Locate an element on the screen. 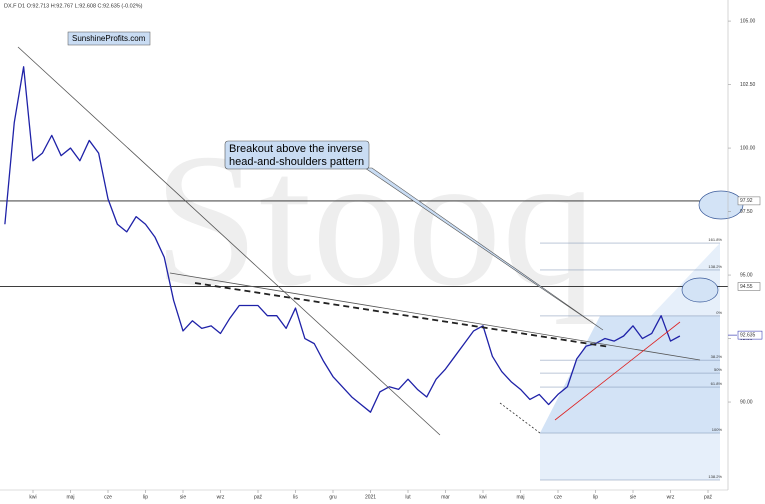 The height and width of the screenshot is (504, 765). fib-label: 38.2% is located at coordinates (717, 356).